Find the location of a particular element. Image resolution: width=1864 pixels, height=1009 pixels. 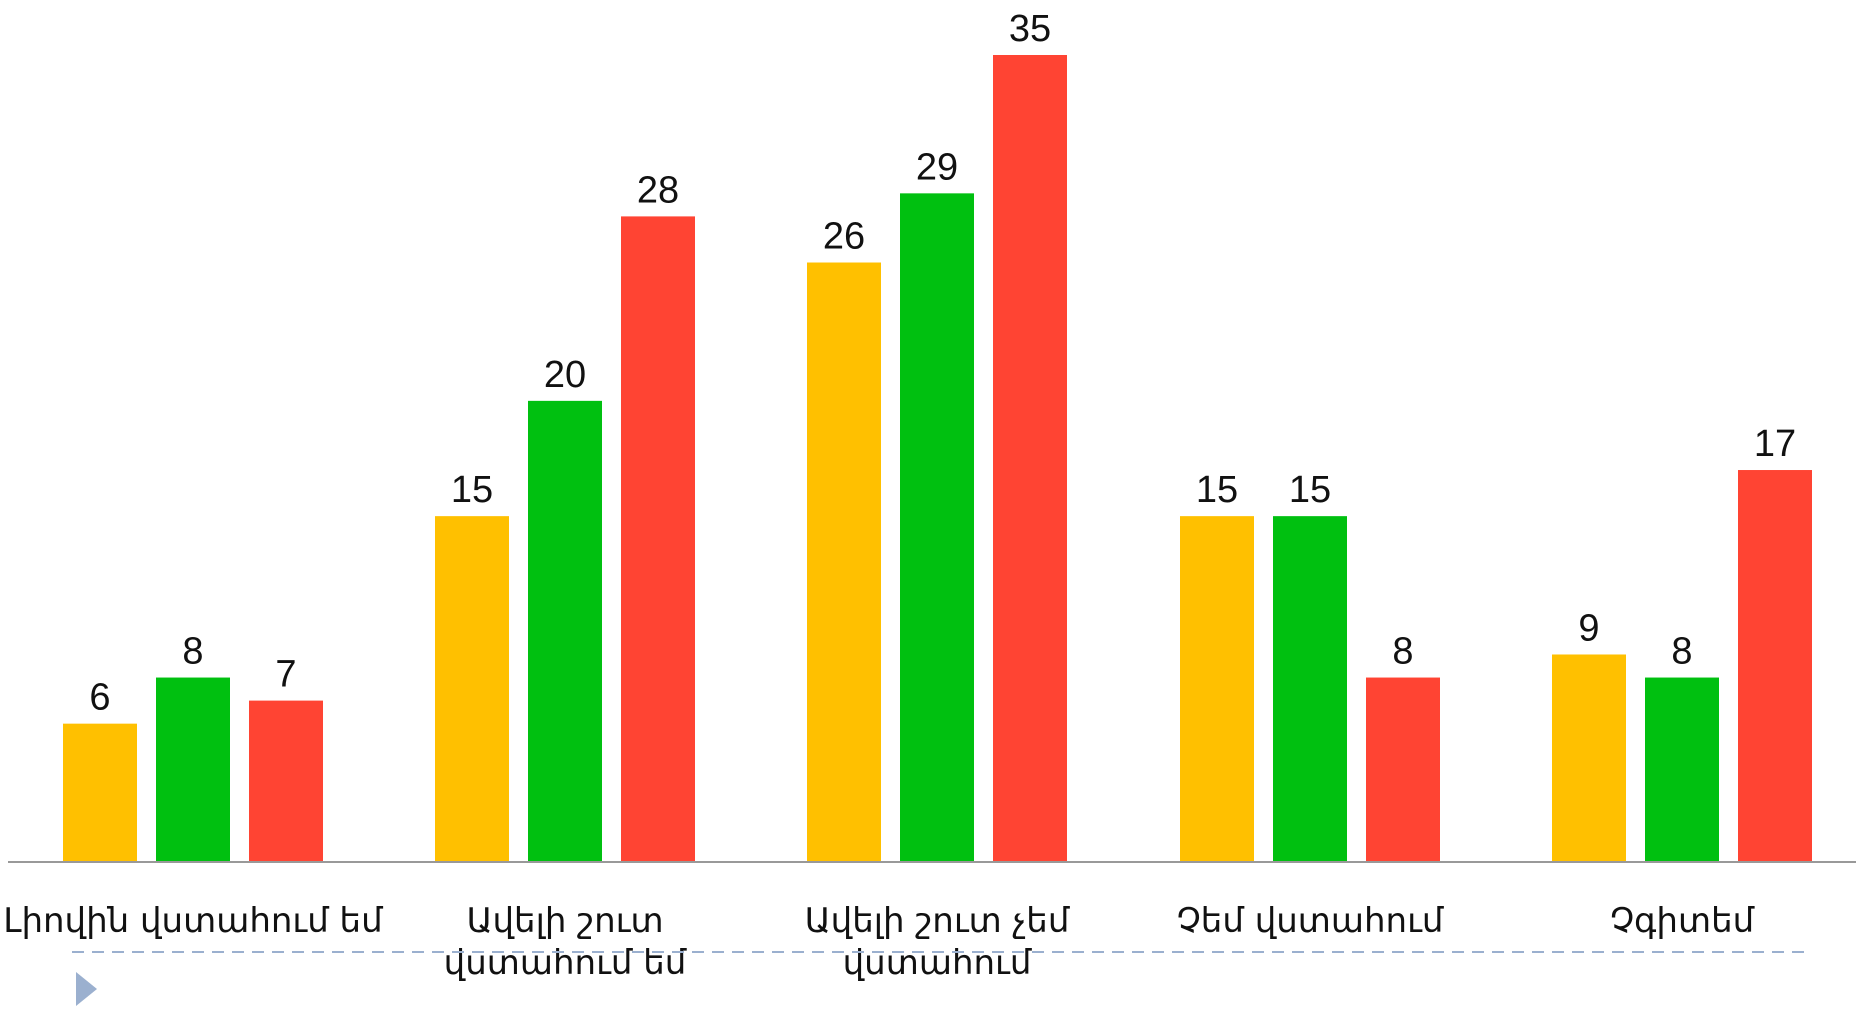

data-label-2-2: 35 is located at coordinates (1030, 29).